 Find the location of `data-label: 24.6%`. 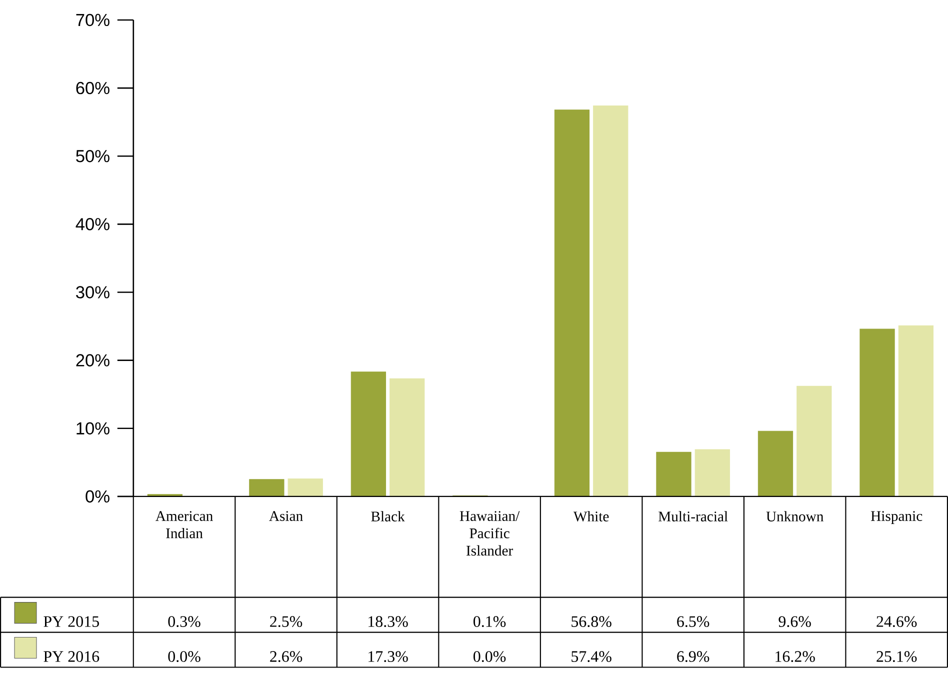

data-label: 24.6% is located at coordinates (896, 621).